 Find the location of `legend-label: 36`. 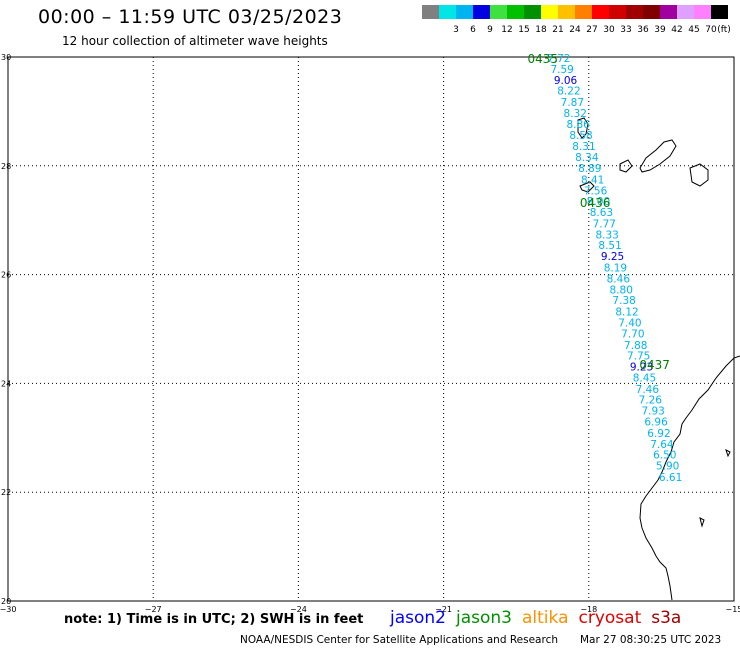

legend-label: 36 is located at coordinates (643, 30).